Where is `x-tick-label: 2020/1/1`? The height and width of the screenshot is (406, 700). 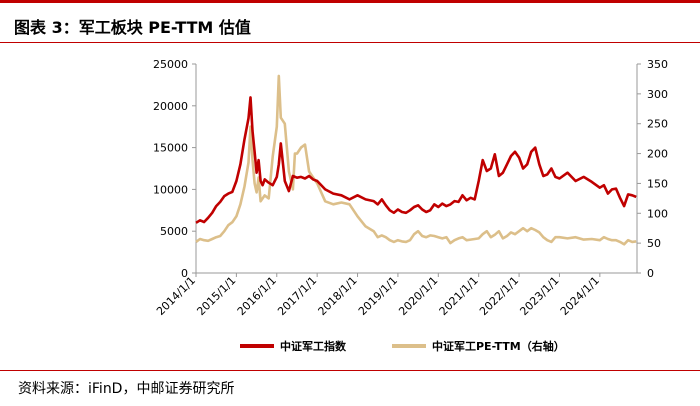
x-tick-label: 2020/1/1 is located at coordinates (418, 296).